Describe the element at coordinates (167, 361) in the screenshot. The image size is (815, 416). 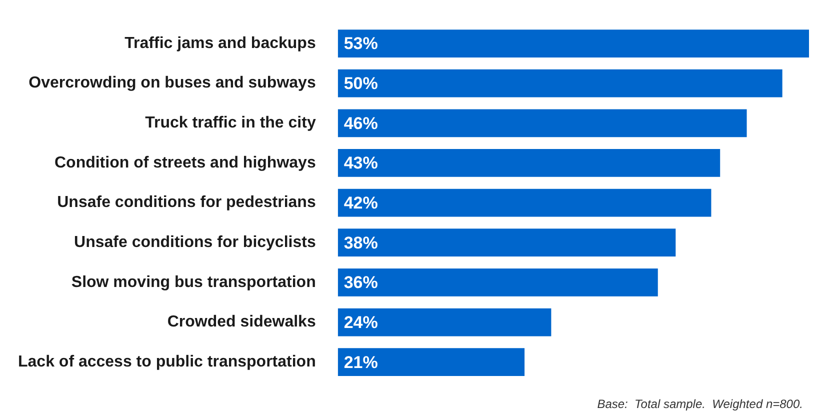
I see `y-tick-label: Lack of access to public transportation` at that location.